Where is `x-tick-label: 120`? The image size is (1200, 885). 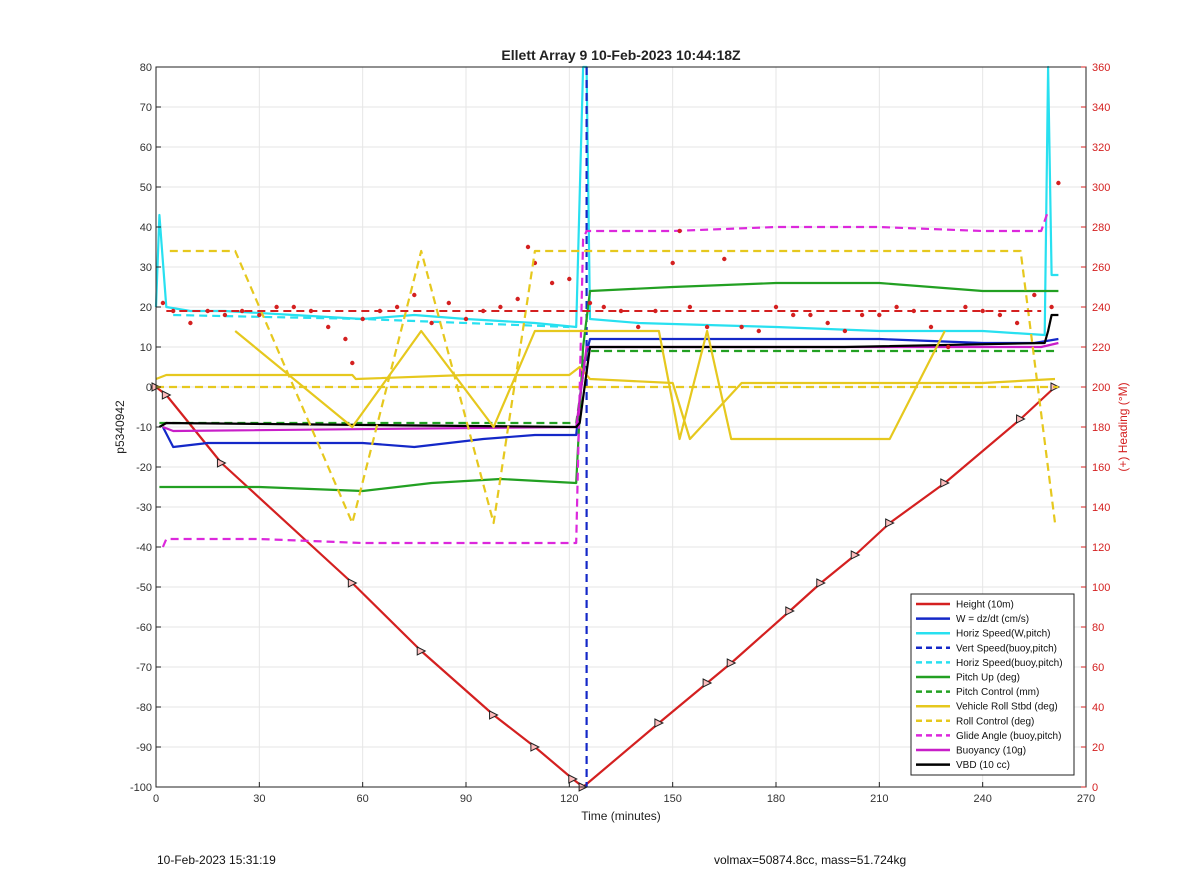 x-tick-label: 120 is located at coordinates (569, 799).